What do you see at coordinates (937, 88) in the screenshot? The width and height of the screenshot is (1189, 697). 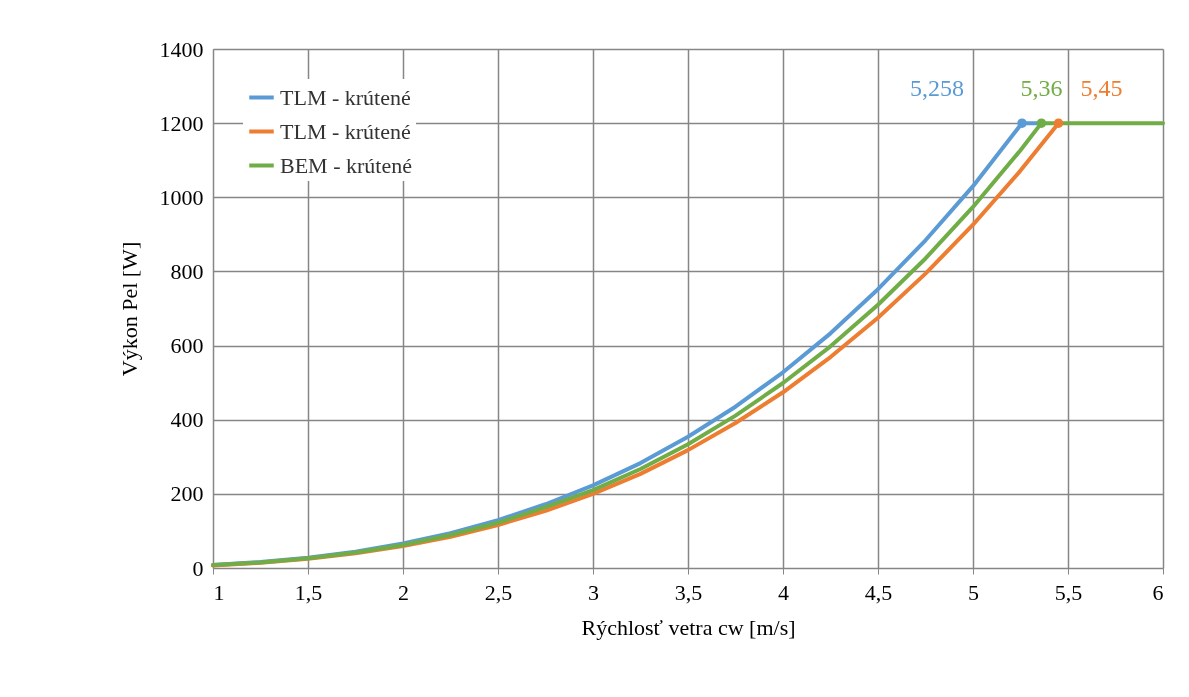 I see `annotation: 5,258` at bounding box center [937, 88].